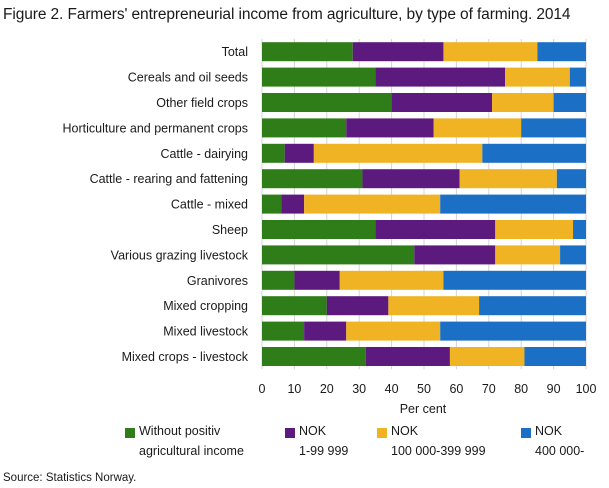 This screenshot has height=488, width=609. Describe the element at coordinates (204, 154) in the screenshot. I see `category-label: Cattle - dairying` at that location.